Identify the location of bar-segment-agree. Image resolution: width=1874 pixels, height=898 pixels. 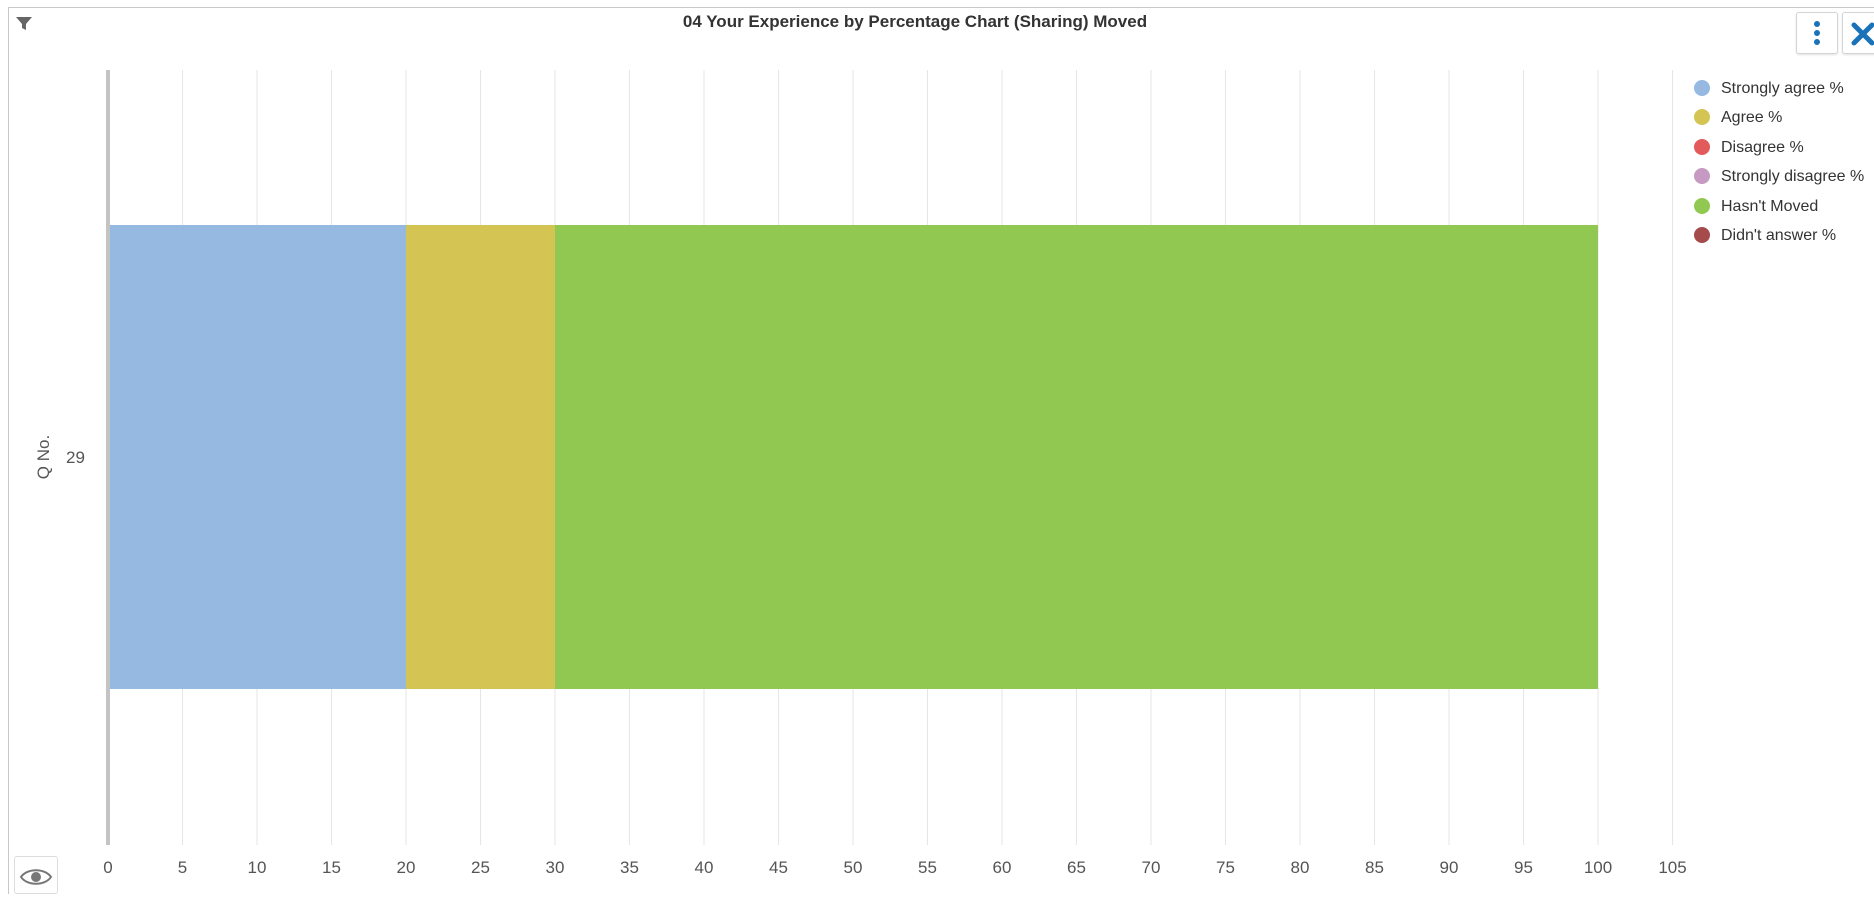
(480, 457).